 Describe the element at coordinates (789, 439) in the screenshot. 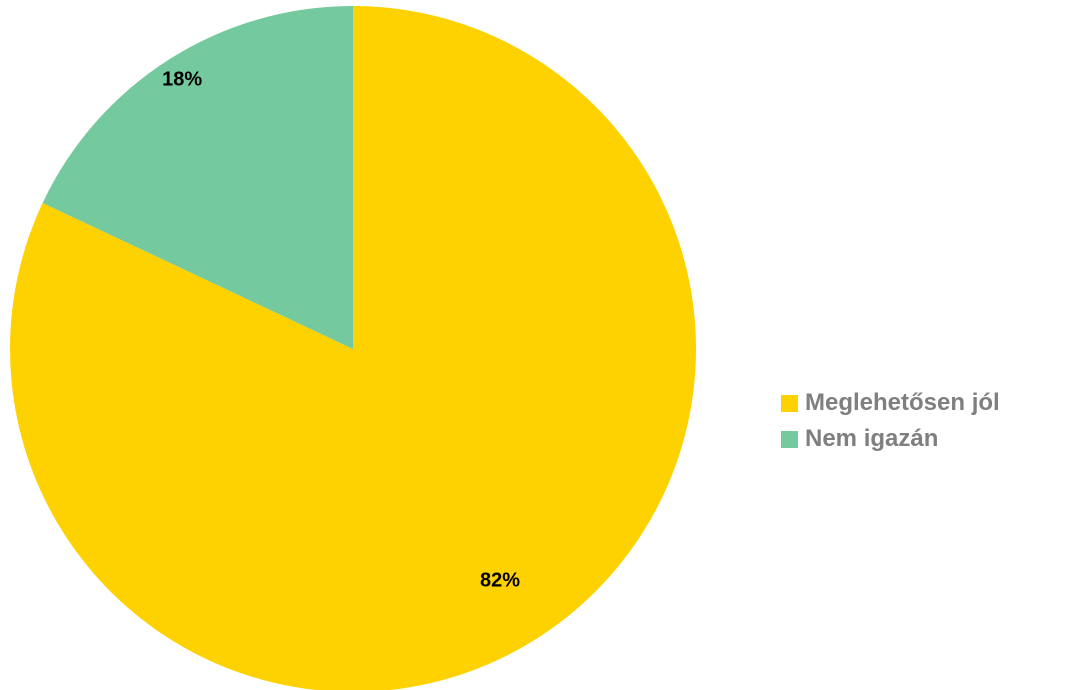

I see `legend-swatch-nem-igazan` at that location.